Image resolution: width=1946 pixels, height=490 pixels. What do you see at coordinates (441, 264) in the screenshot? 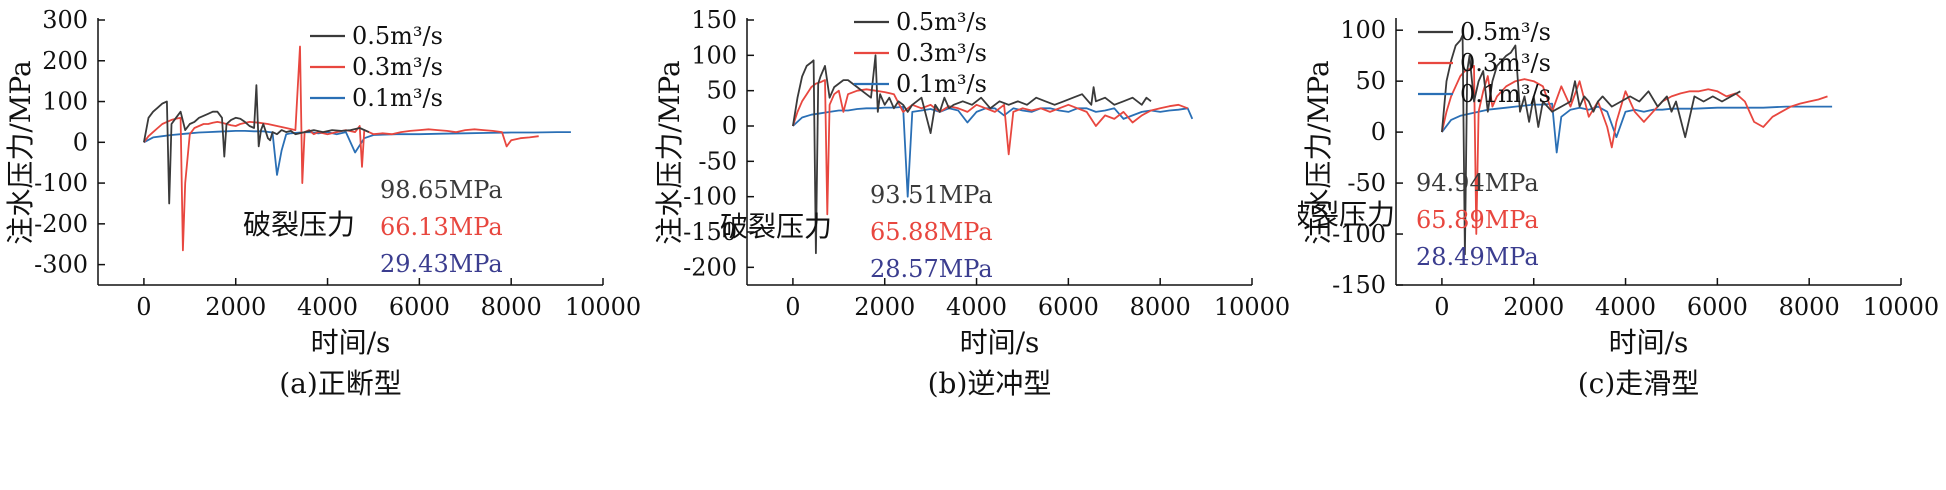
I see `breakdown-pressure-value: 29.43MPa` at bounding box center [441, 264].